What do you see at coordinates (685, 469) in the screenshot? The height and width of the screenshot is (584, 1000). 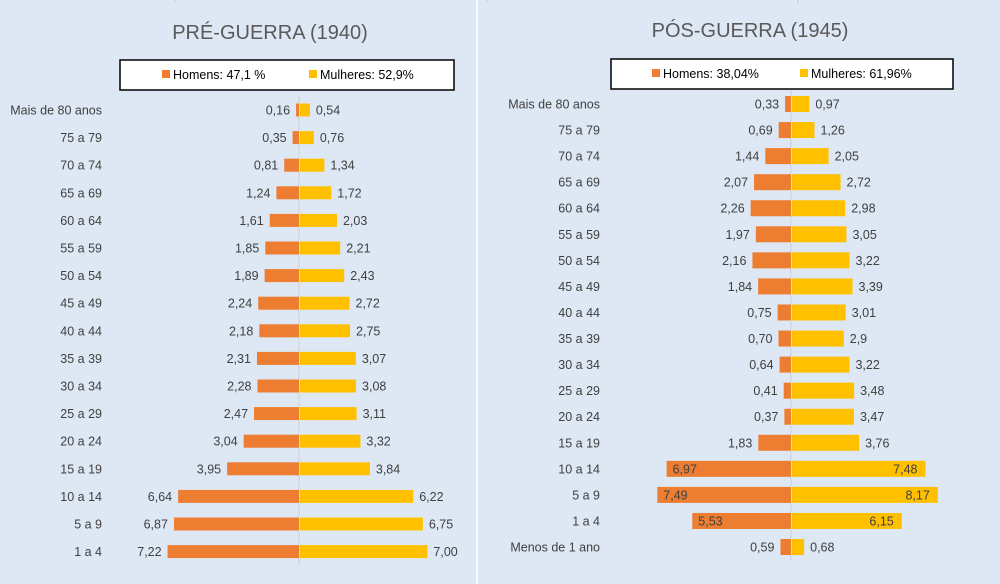 I see `data-label-men: 6,97` at bounding box center [685, 469].